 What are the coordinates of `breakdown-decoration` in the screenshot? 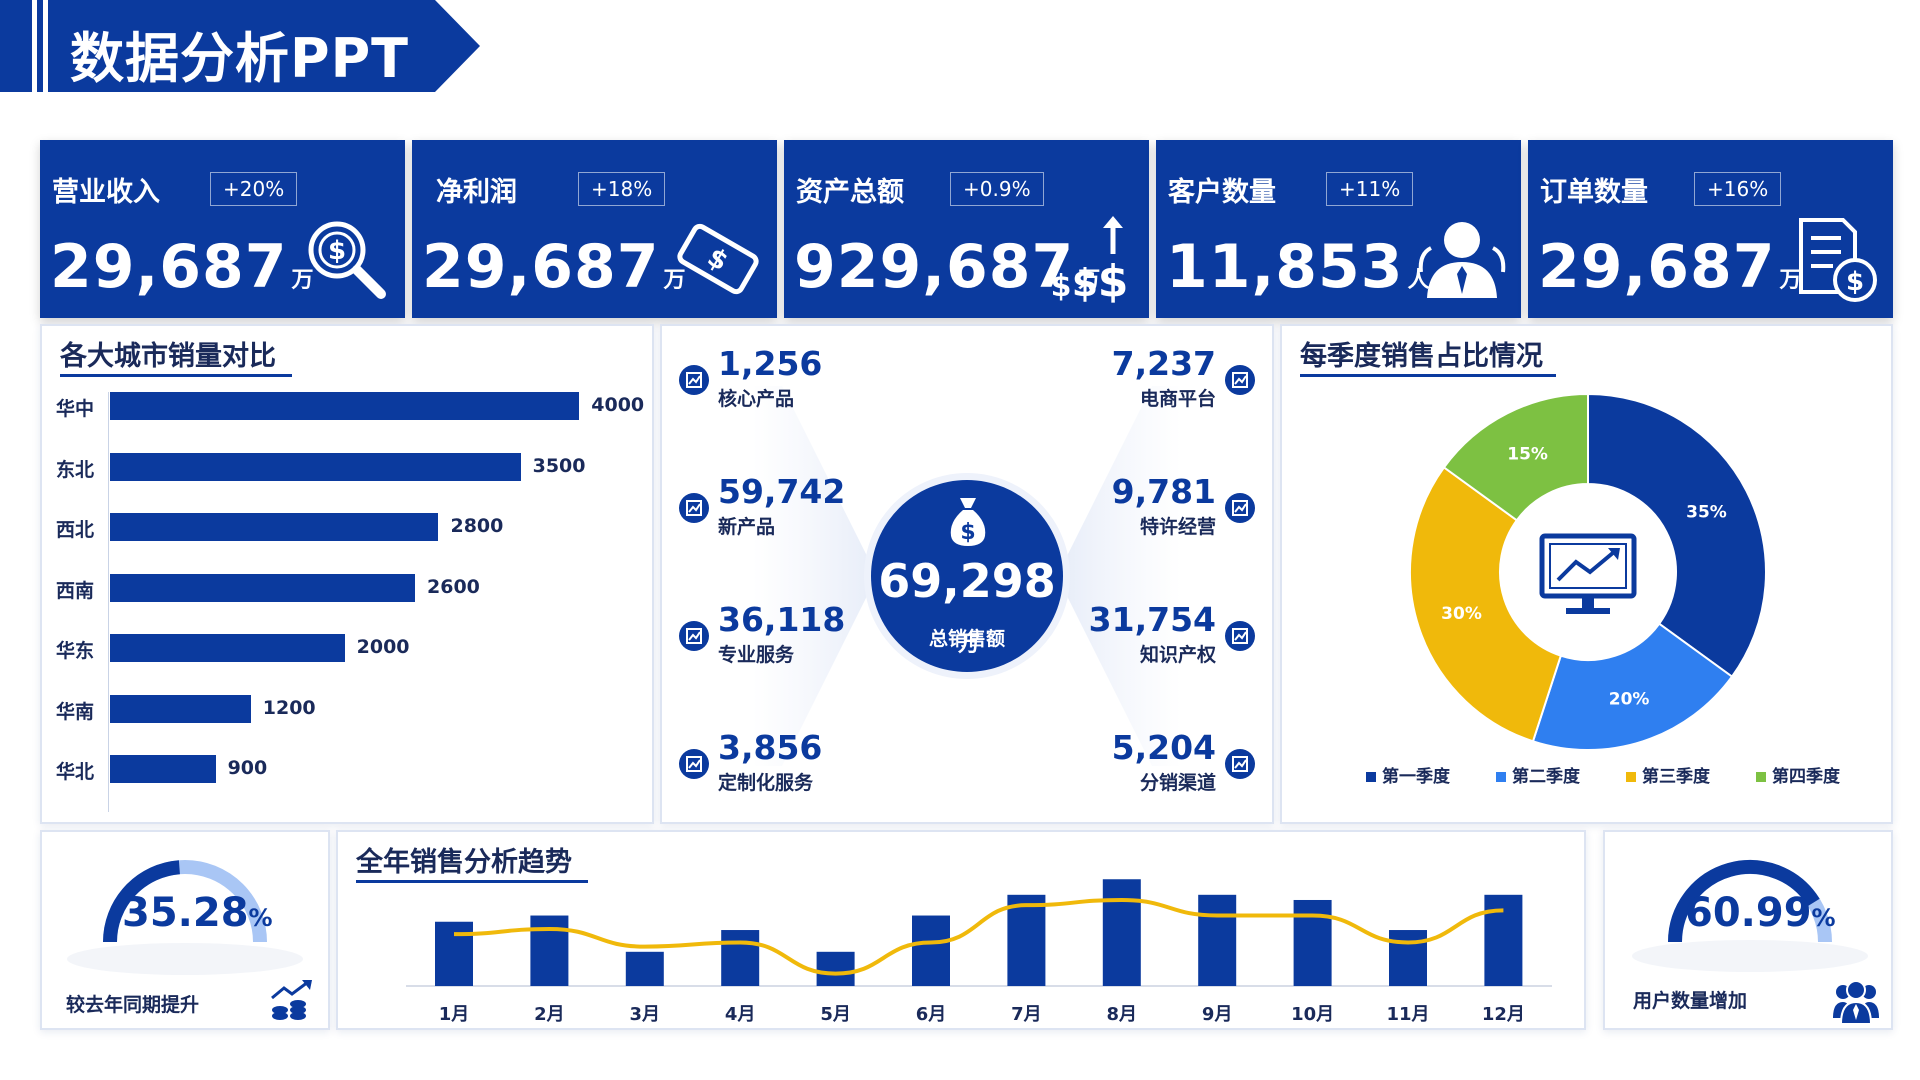 It's located at (967, 576).